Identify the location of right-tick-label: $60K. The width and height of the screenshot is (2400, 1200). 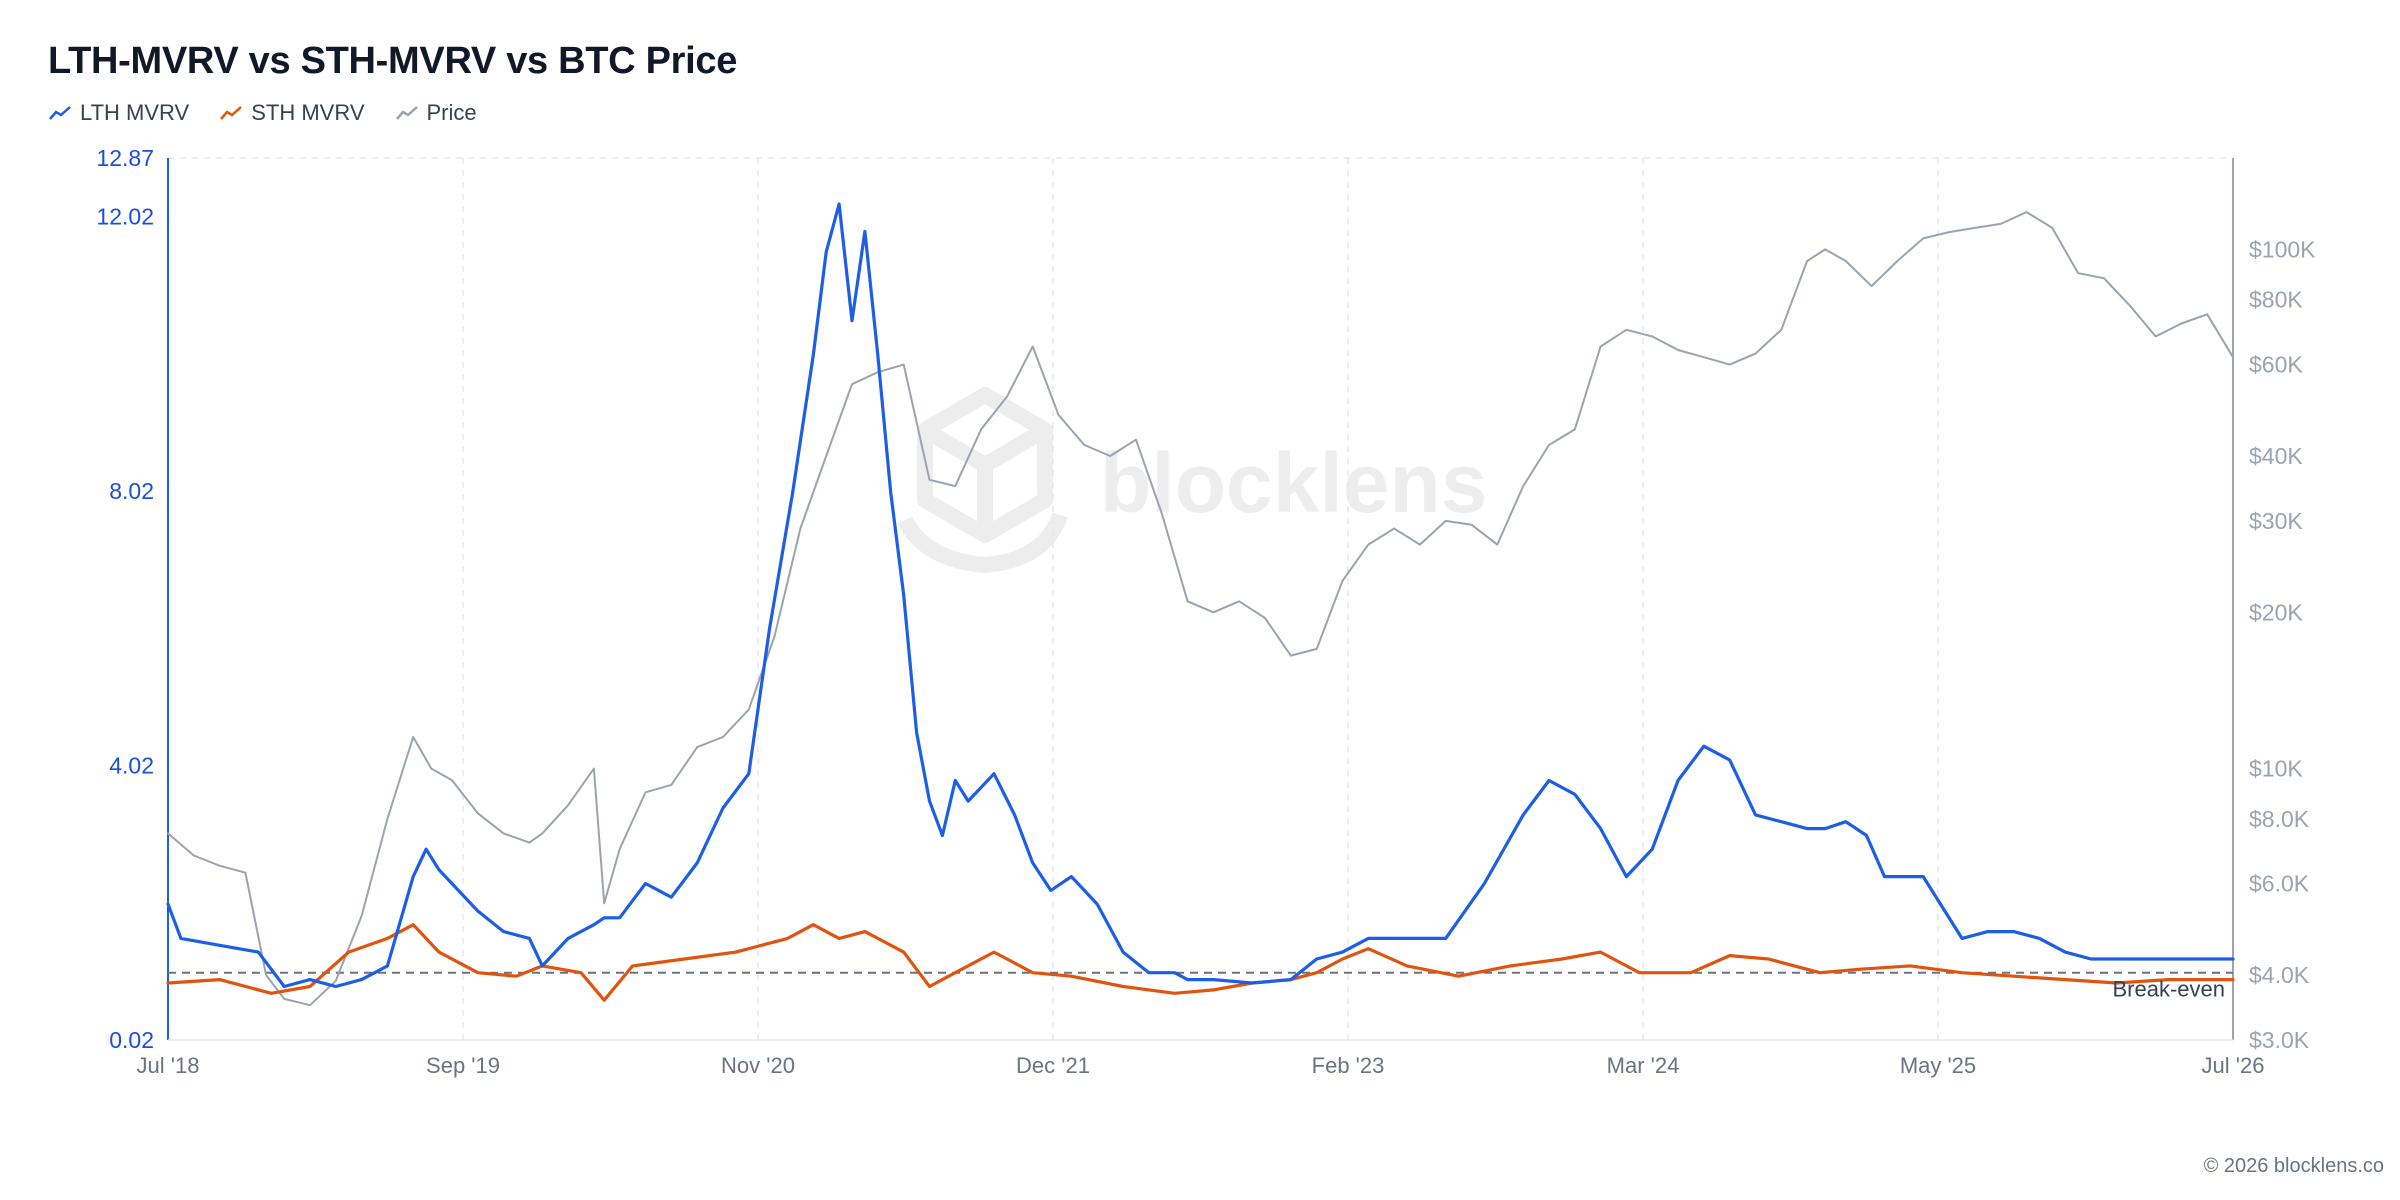
(2276, 365).